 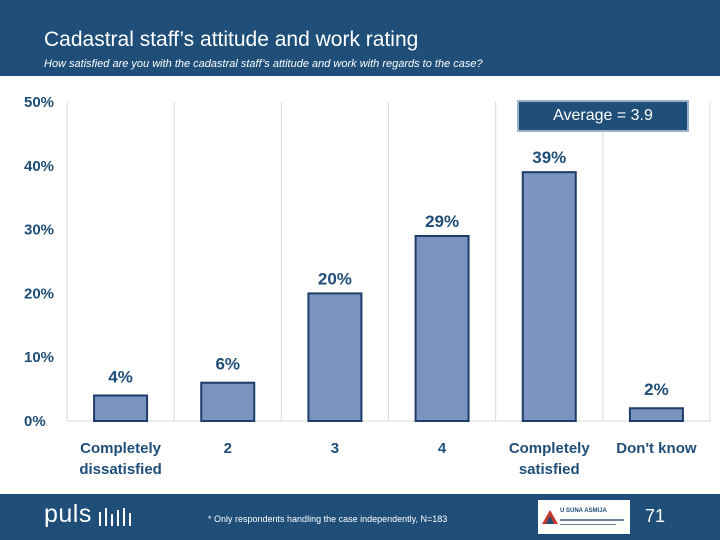 What do you see at coordinates (442, 448) in the screenshot?
I see `category-label: 4` at bounding box center [442, 448].